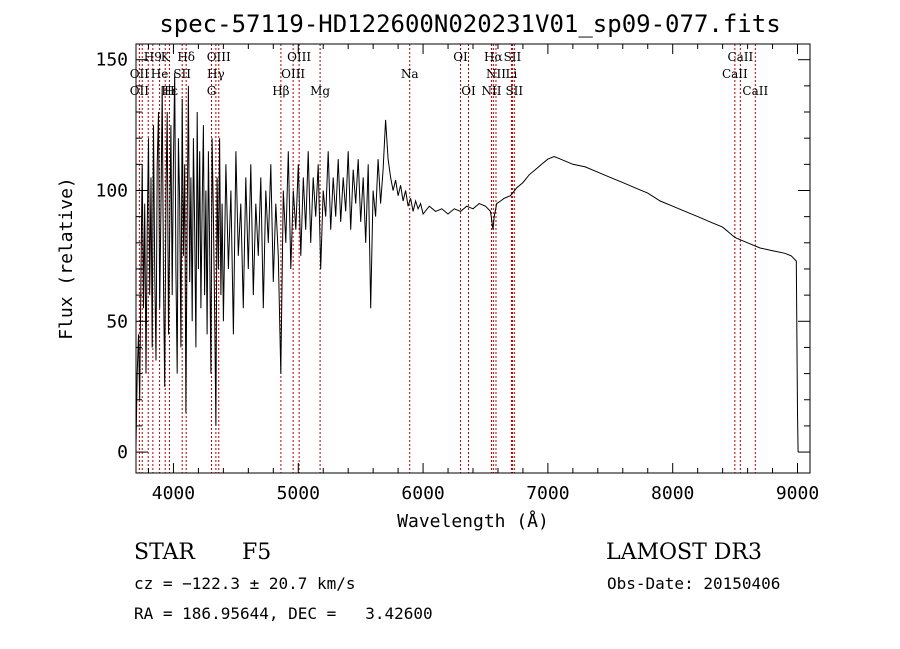  I want to click on y-tick-label: 50, so click(117, 321).